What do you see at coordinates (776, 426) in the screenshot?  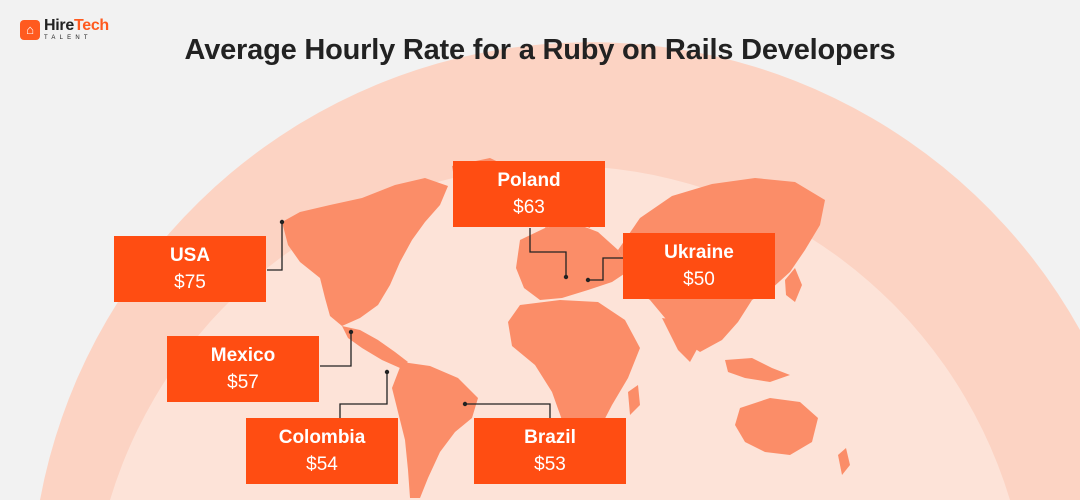 I see `continent-australia` at bounding box center [776, 426].